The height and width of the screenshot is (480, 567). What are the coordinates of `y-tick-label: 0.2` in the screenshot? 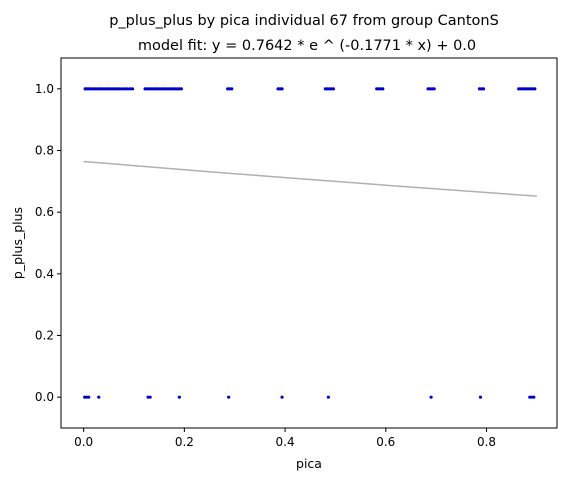 It's located at (44, 336).